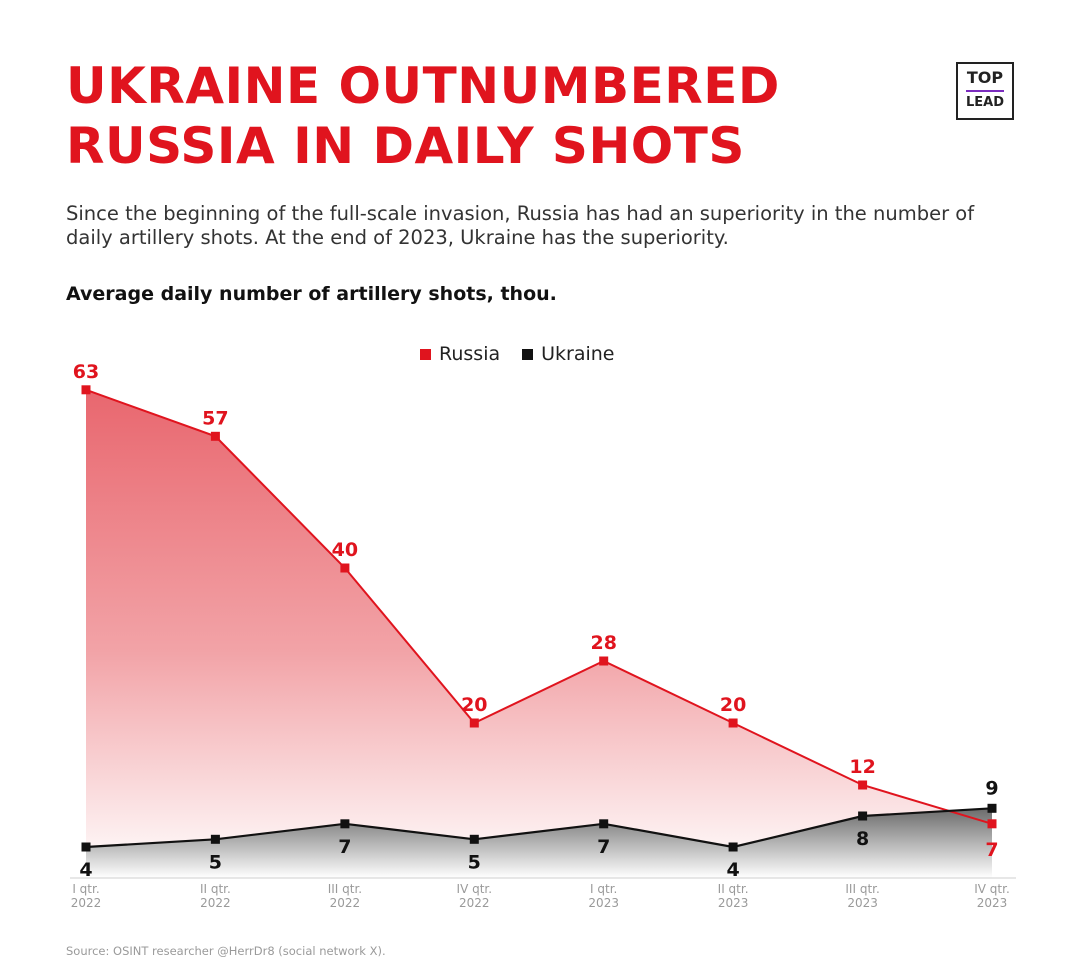  What do you see at coordinates (528, 354) in the screenshot?
I see `legend-swatch-ukraine` at bounding box center [528, 354].